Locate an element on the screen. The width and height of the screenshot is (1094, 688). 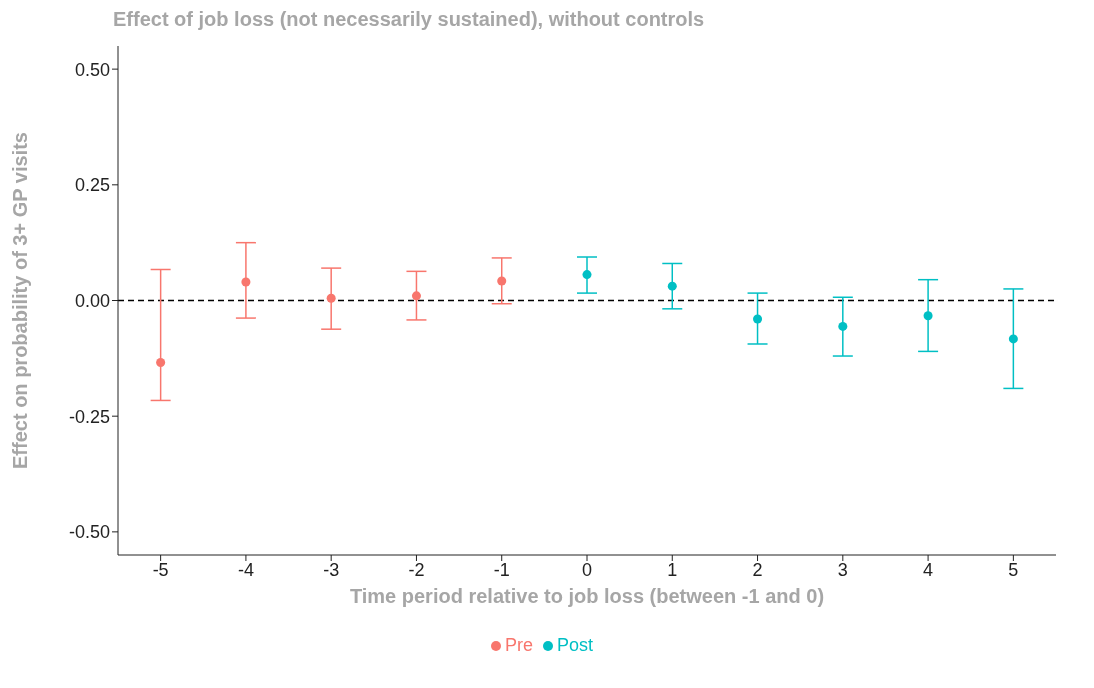
legend-label: Pre is located at coordinates (518, 645).